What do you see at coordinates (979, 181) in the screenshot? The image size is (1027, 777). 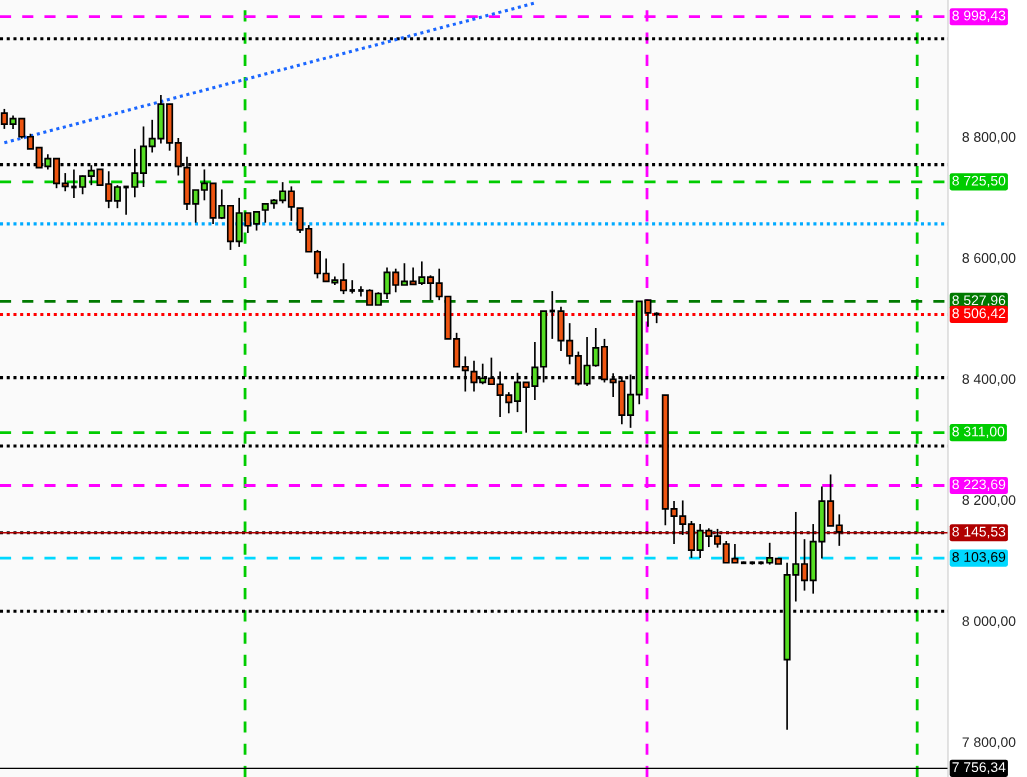 I see `ref-line-label: 8 725,50` at bounding box center [979, 181].